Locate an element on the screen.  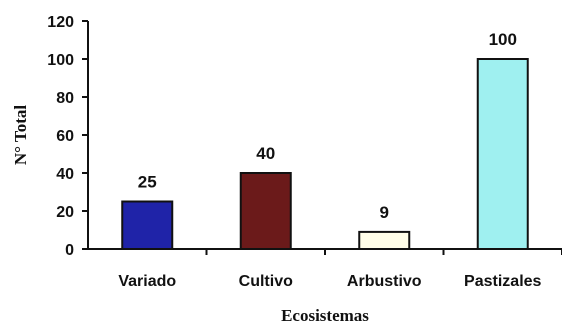
y-tick-label: 20 is located at coordinates (65, 212).